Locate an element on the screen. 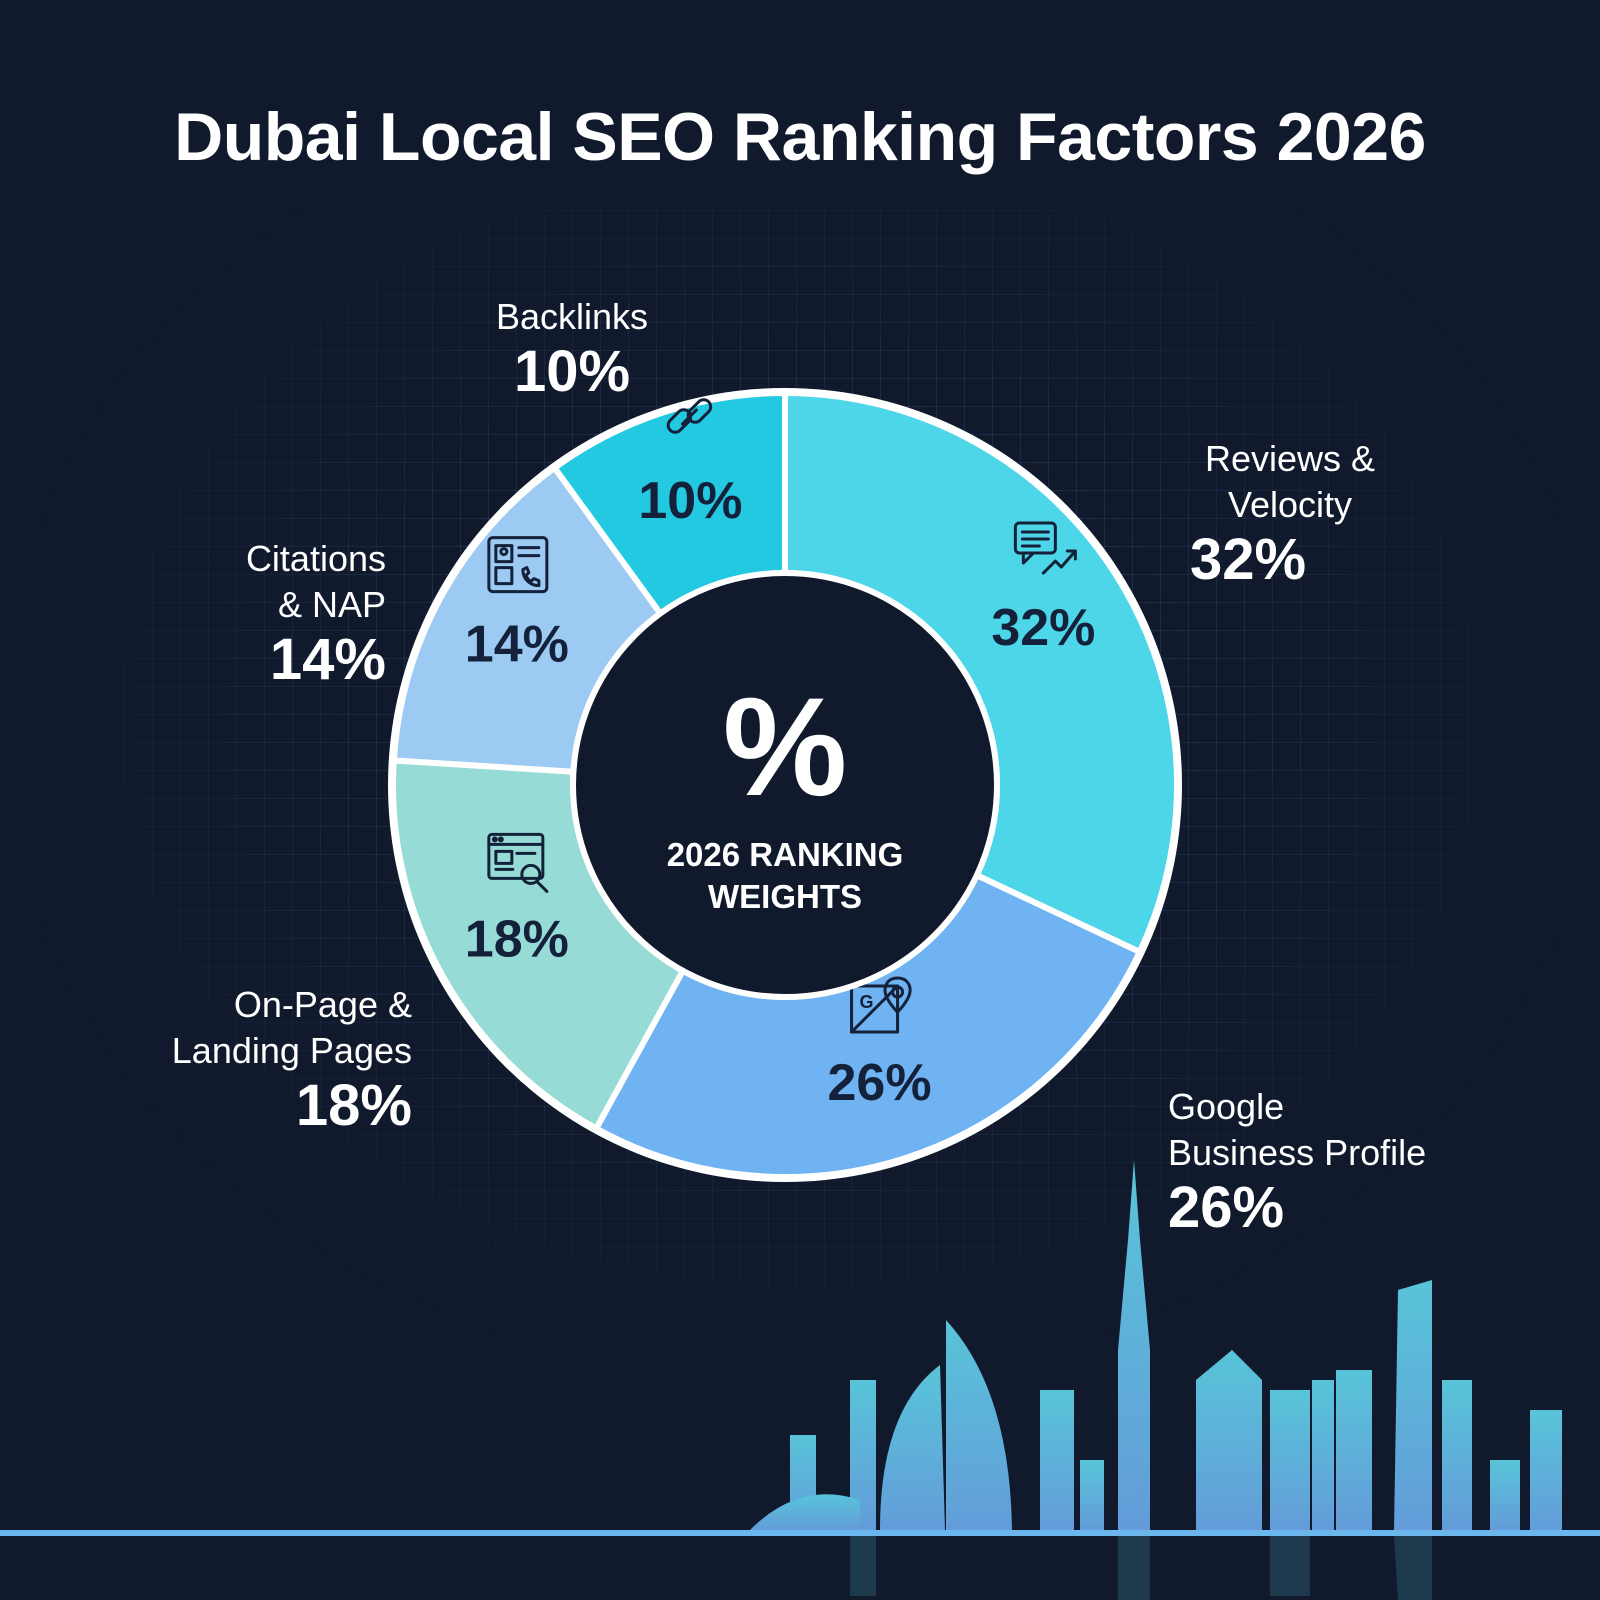 The image size is (1600, 1600). center-percent-symbol: % is located at coordinates (785, 746).